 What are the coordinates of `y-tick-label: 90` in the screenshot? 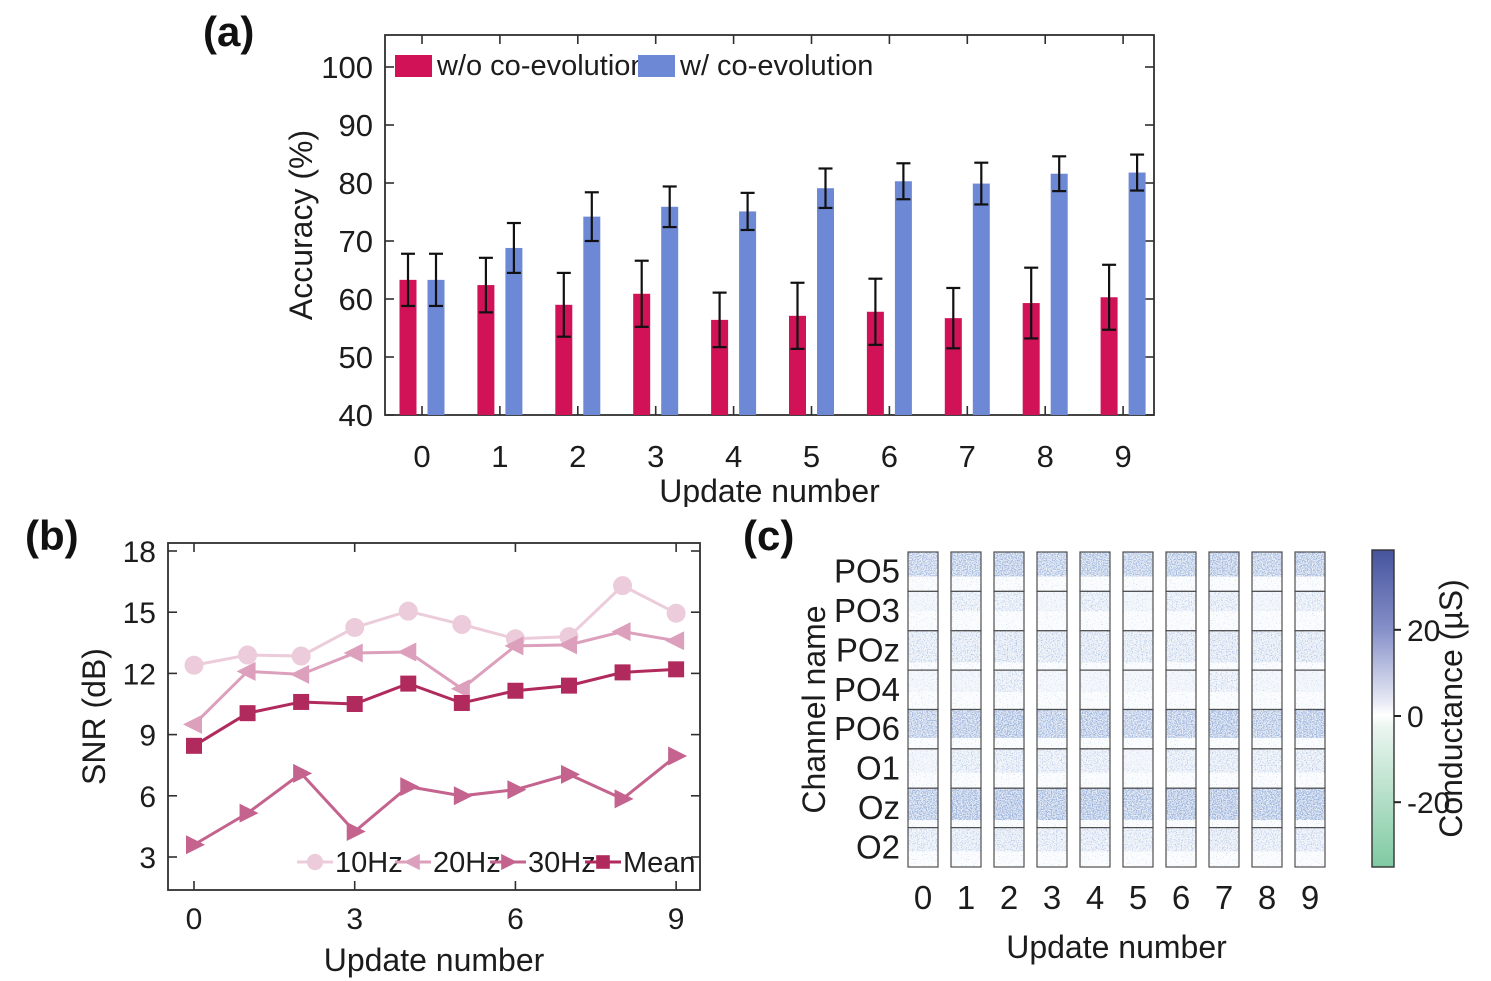 It's located at (356, 125).